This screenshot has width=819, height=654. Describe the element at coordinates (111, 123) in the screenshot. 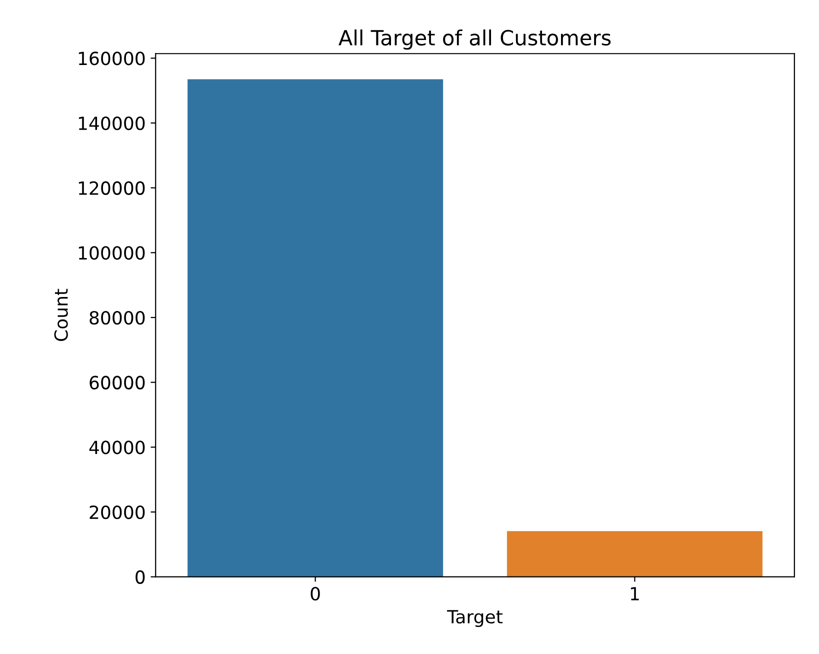

I see `y-tick-label: 140000` at that location.